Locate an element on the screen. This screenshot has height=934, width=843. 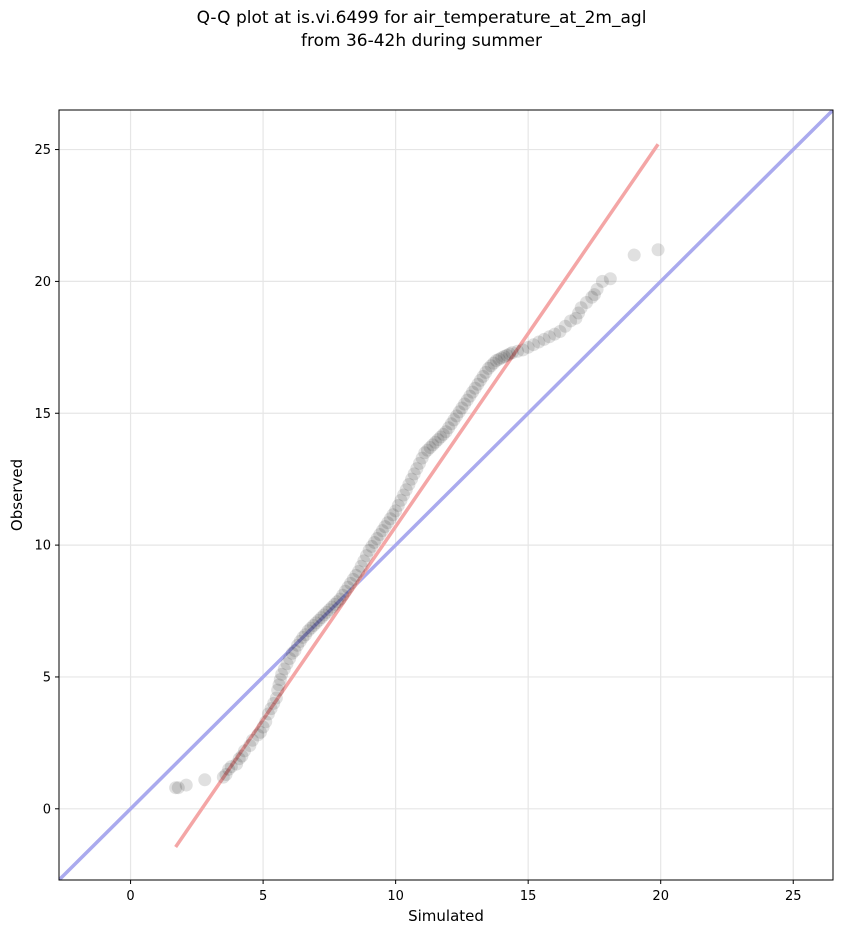
y-axis-label: Observed is located at coordinates (17, 495).